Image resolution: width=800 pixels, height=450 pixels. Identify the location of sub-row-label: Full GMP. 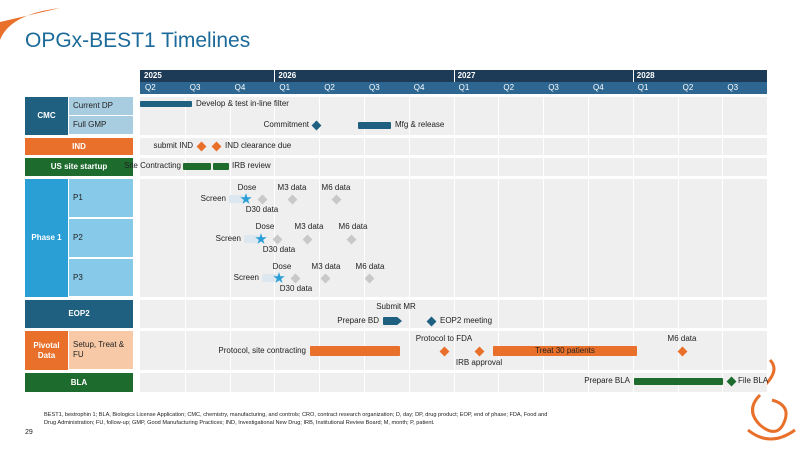
(101, 125).